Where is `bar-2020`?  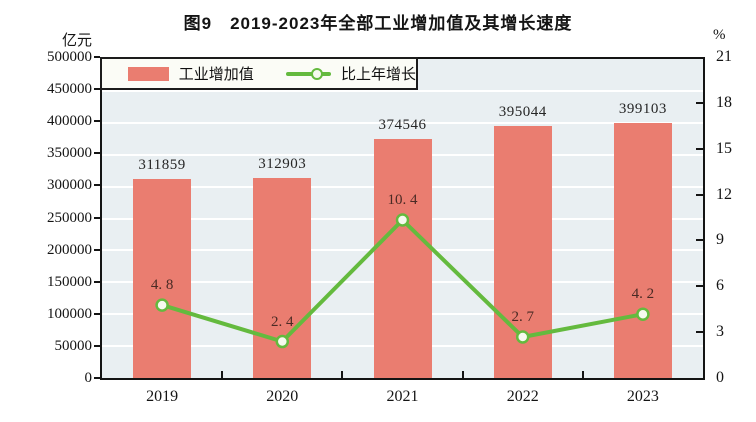
bar-2020 is located at coordinates (282, 278).